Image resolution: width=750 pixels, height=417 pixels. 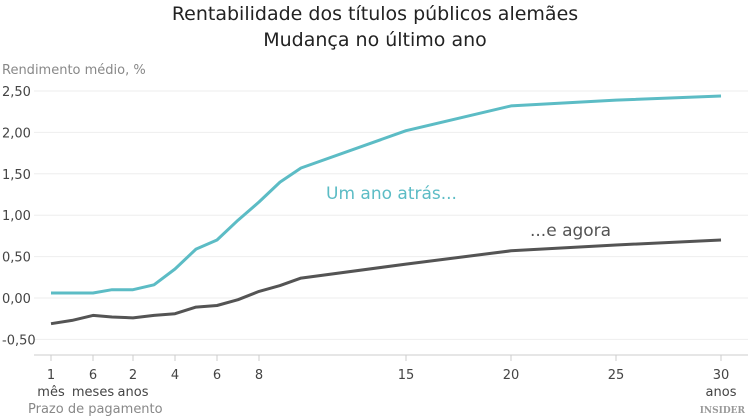 I want to click on x-tick-label: 20, so click(x=511, y=375).